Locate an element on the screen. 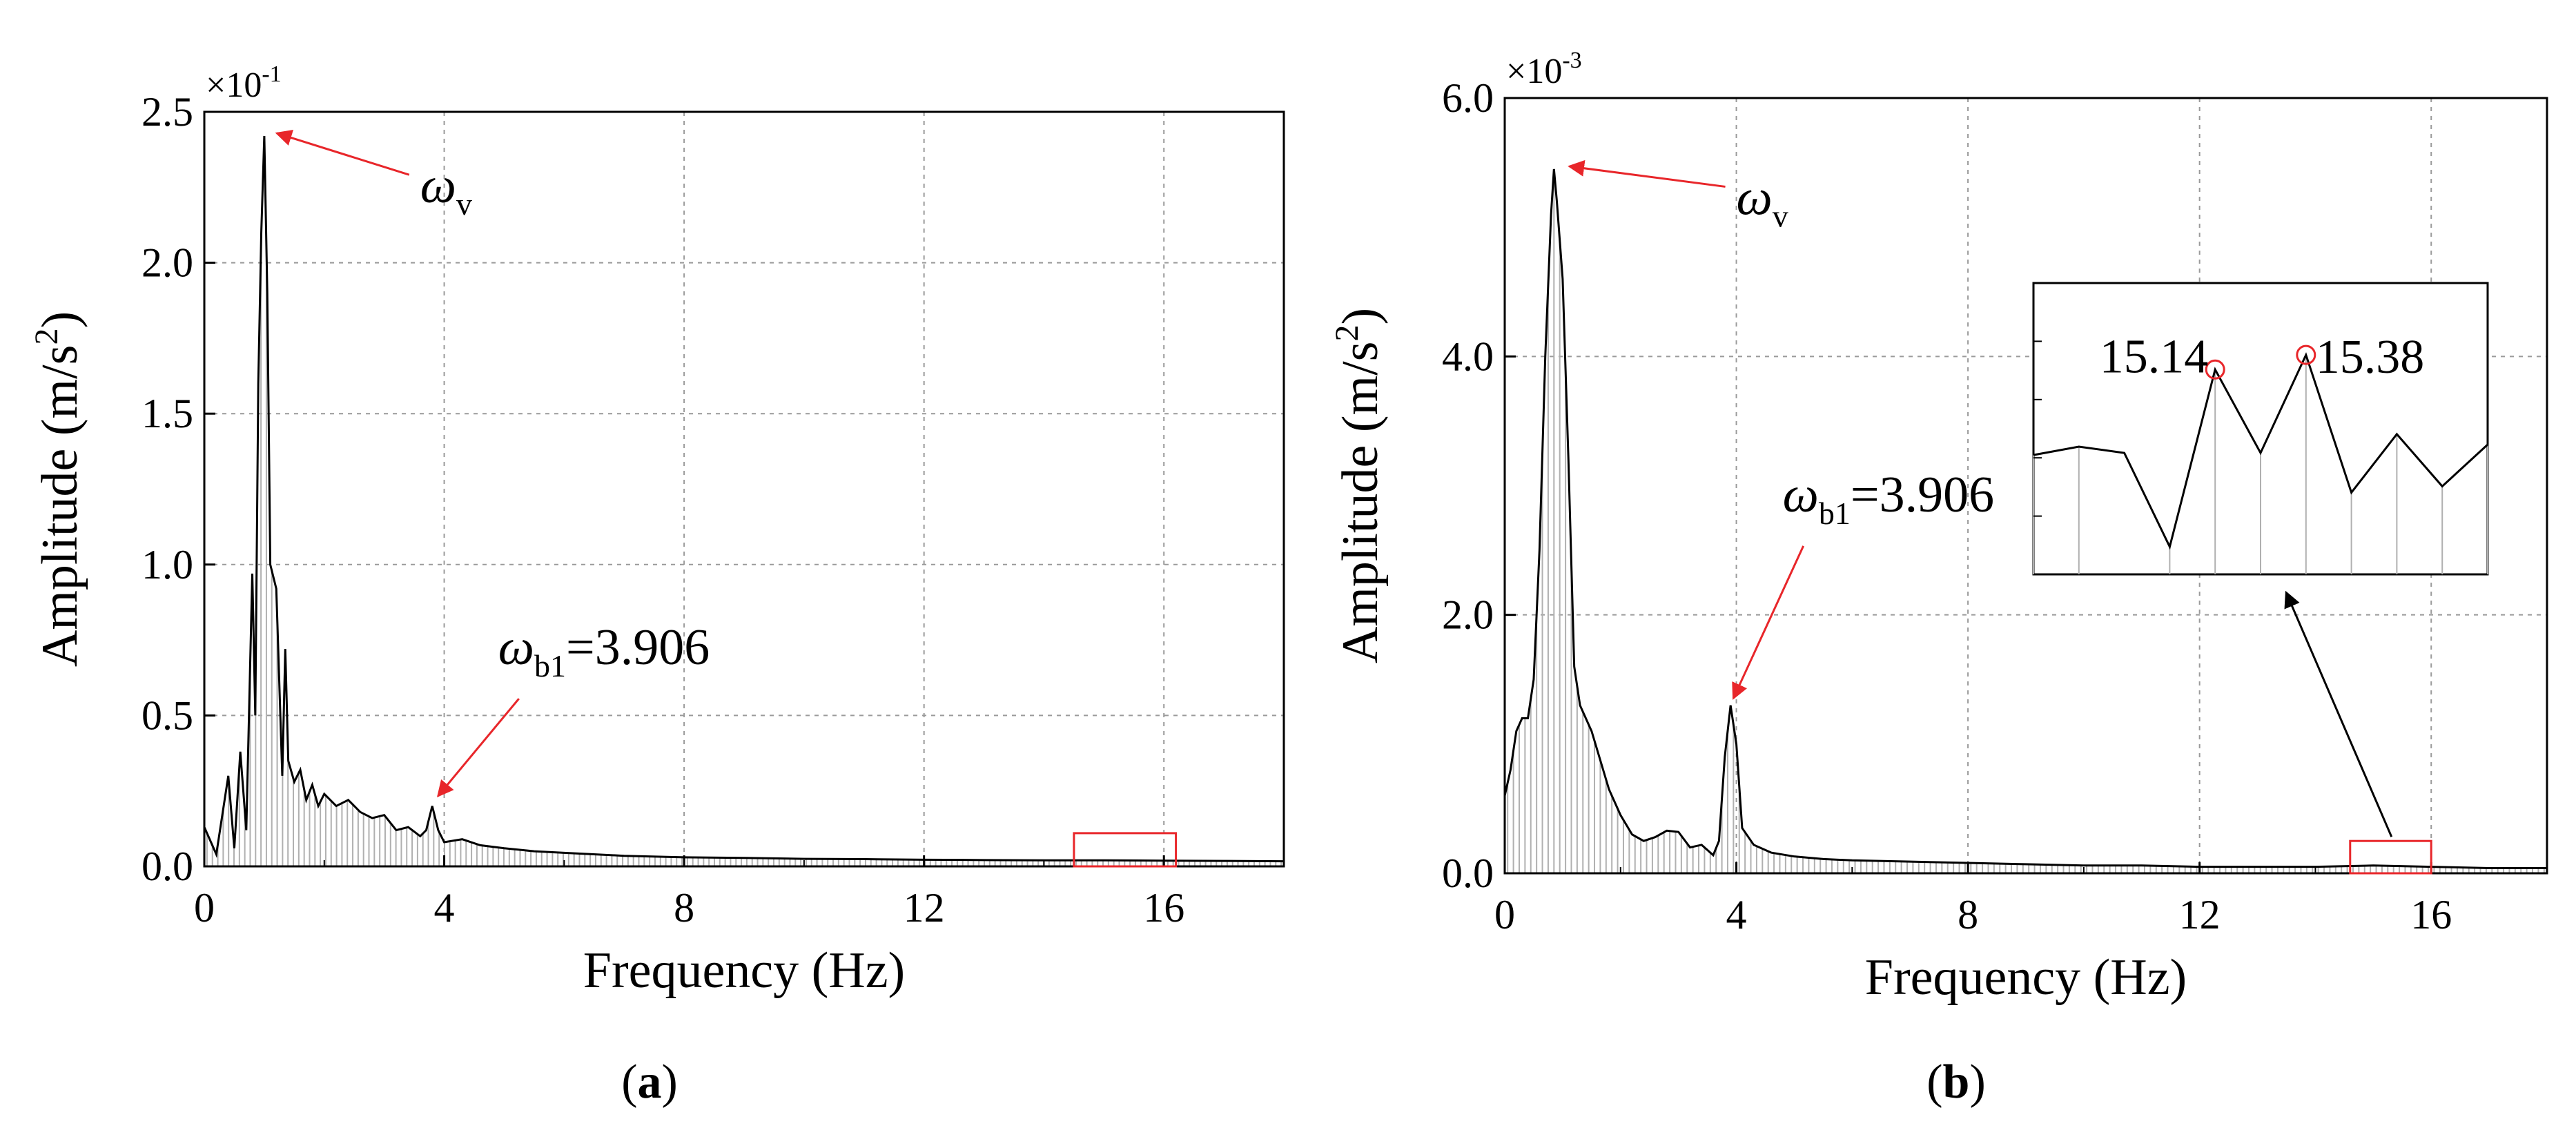 The width and height of the screenshot is (2576, 1128). y-multiplier-a: ×10⁻¹ is located at coordinates (244, 83).